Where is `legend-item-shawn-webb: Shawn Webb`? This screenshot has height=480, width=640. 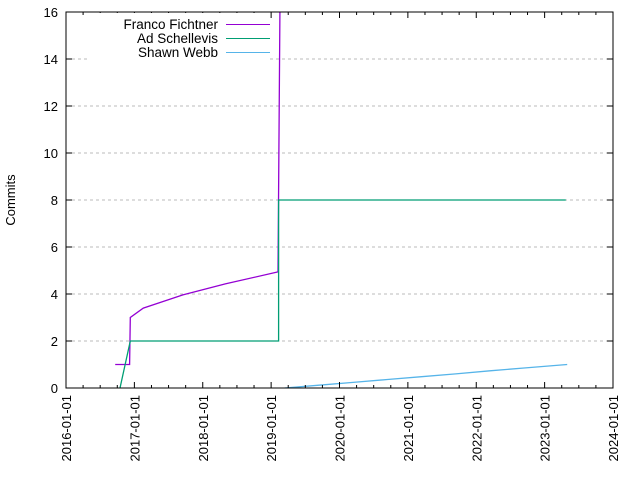 legend-item-shawn-webb: Shawn Webb is located at coordinates (178, 52).